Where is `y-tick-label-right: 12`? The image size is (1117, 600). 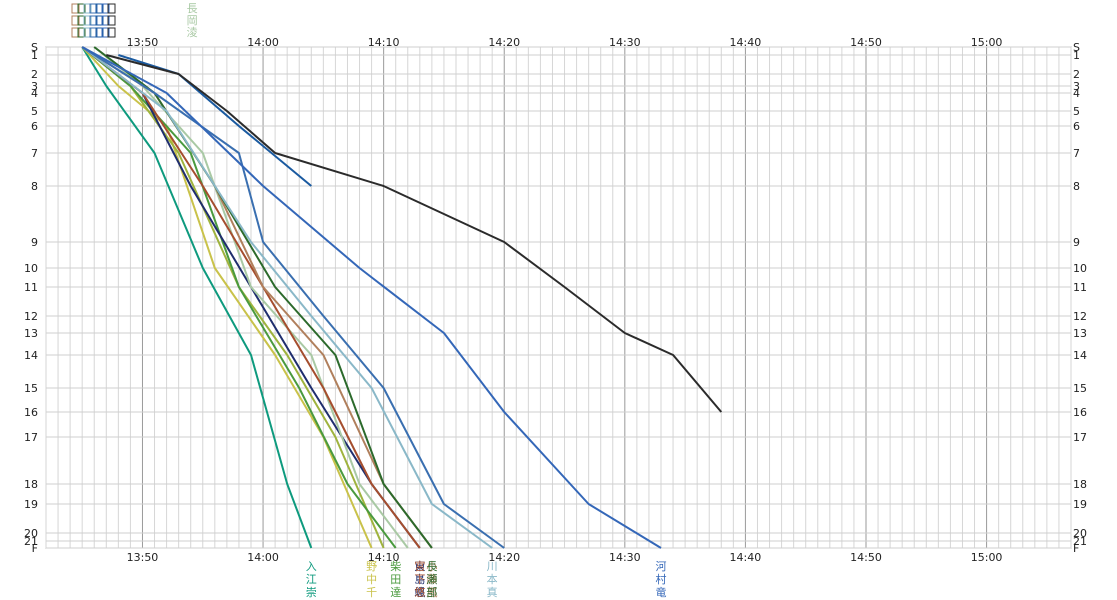 y-tick-label-right: 12 is located at coordinates (1080, 316).